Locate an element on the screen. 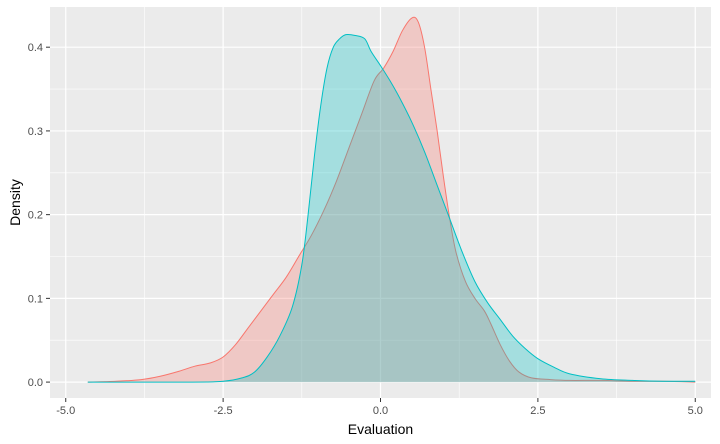 The height and width of the screenshot is (444, 720). x-tick-labels: -5.0 -2.5 0.0 2.5 5.0 is located at coordinates (379, 411).